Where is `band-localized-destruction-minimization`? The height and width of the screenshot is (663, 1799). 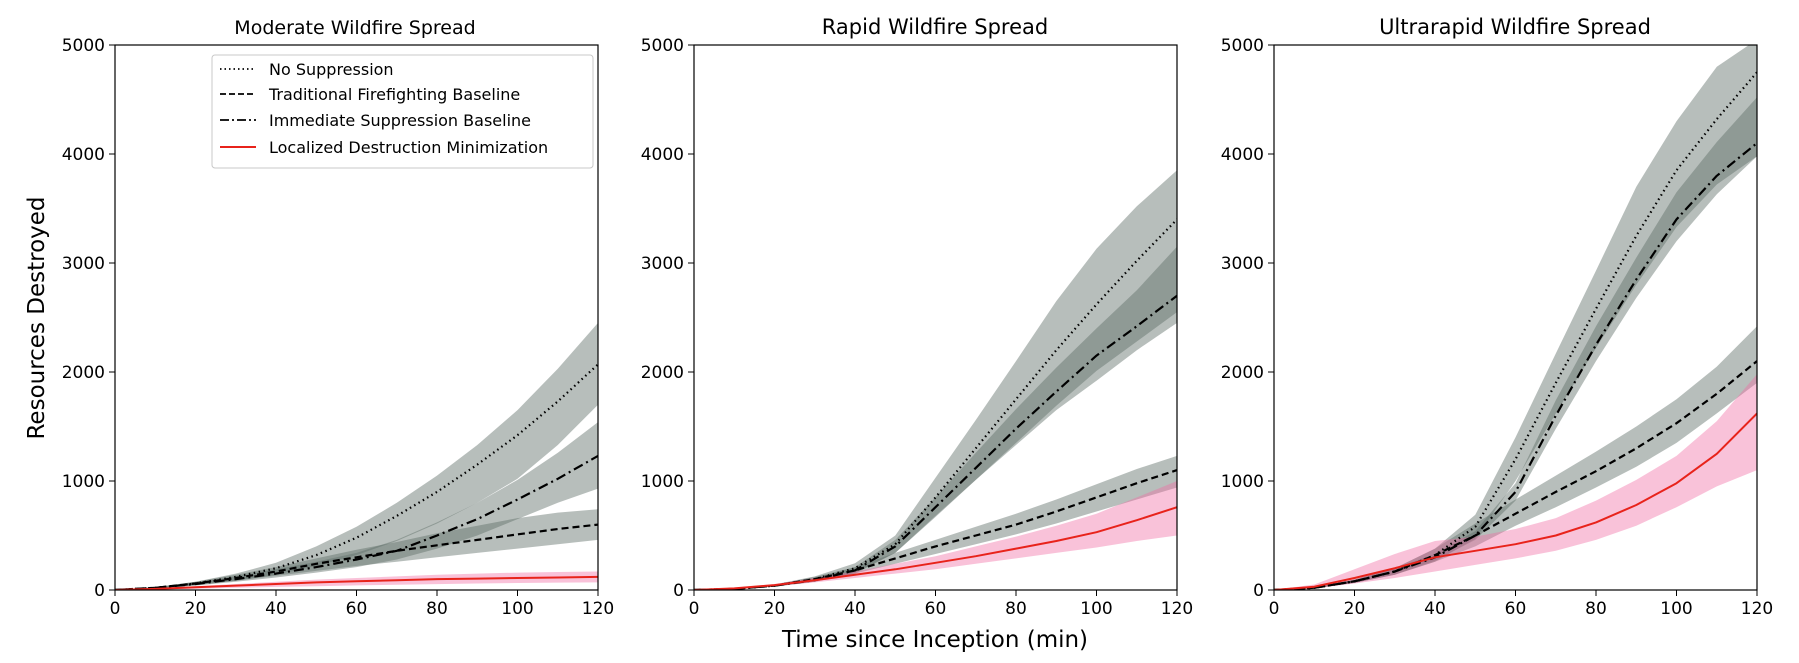
band-localized-destruction-minimization is located at coordinates (1515, 482).